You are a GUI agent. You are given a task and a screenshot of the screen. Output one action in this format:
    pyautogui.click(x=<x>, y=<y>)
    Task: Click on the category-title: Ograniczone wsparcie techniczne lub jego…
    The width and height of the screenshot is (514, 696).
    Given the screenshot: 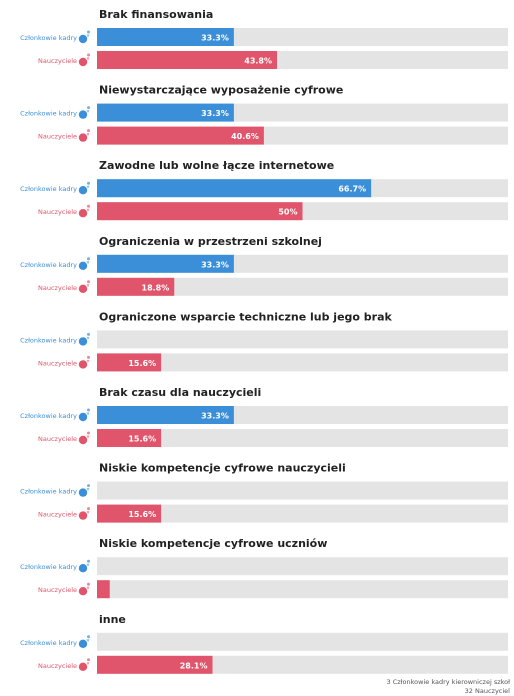 What is the action you would take?
    pyautogui.click(x=246, y=316)
    